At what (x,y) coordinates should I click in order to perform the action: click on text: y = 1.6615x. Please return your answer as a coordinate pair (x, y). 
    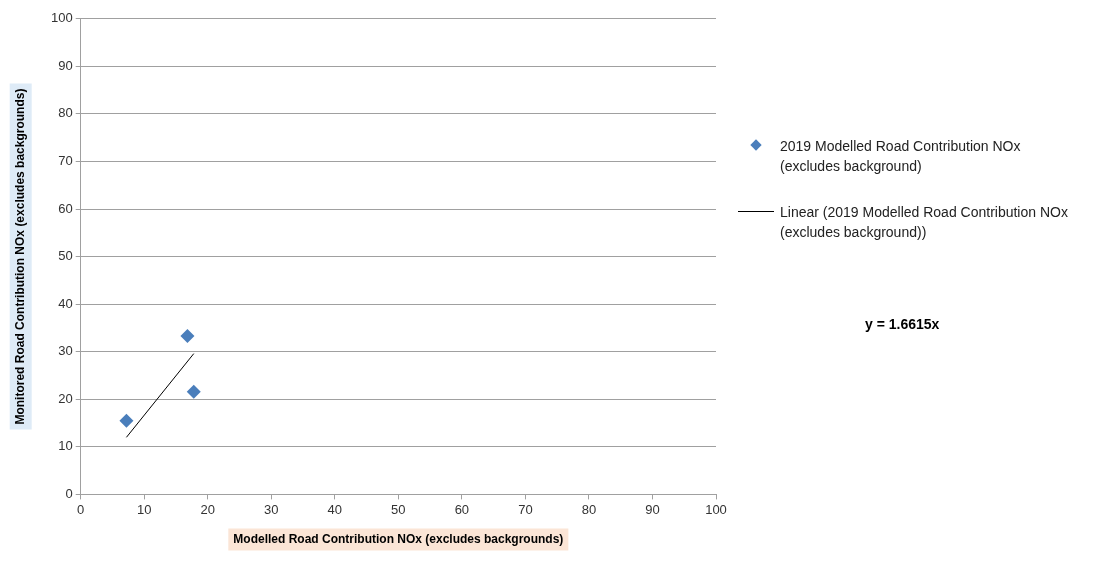
    Looking at the image, I should click on (902, 324).